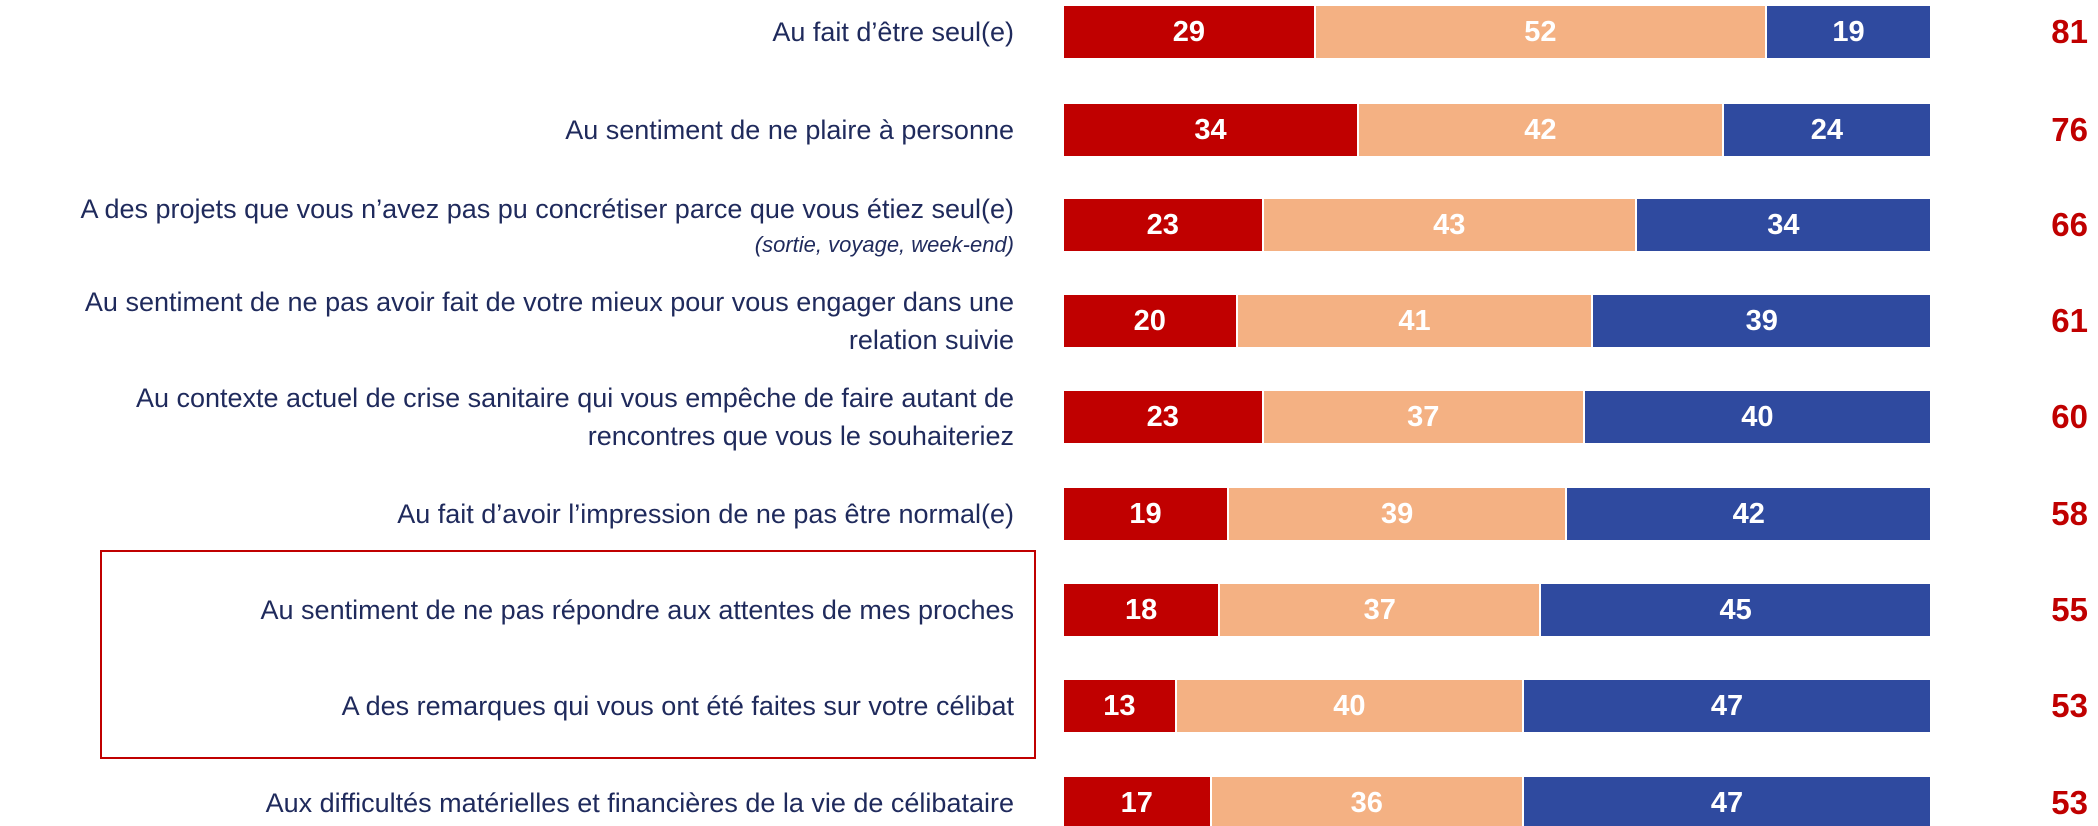 The height and width of the screenshot is (826, 2098). I want to click on category-note: (sortie, voyage, week-end), so click(884, 244).